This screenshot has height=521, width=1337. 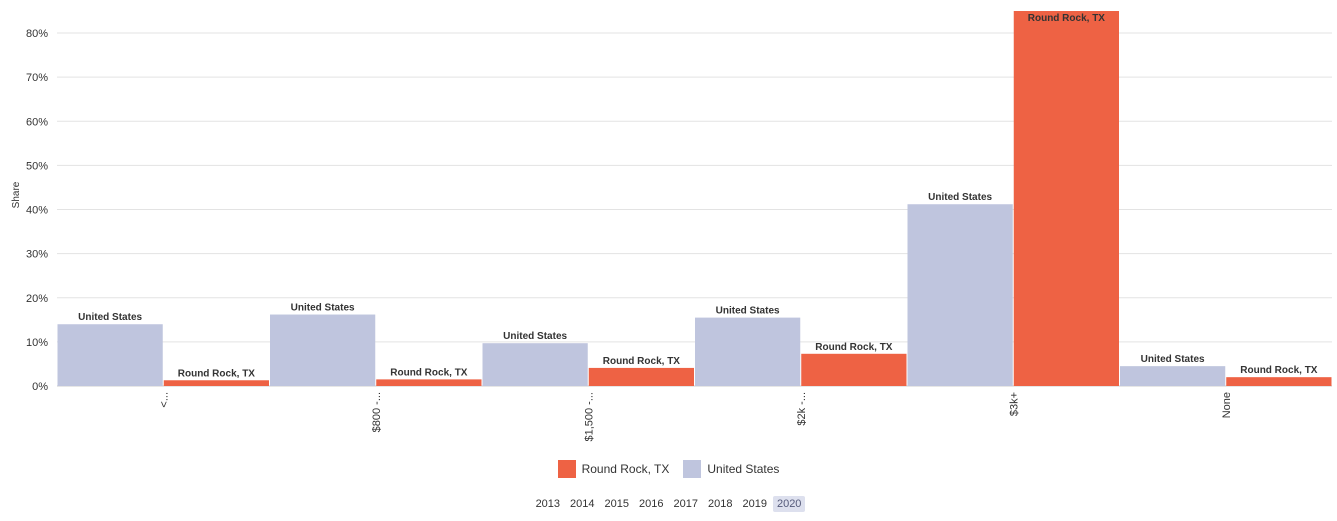 I want to click on y-axis-label: Share, so click(x=16, y=194).